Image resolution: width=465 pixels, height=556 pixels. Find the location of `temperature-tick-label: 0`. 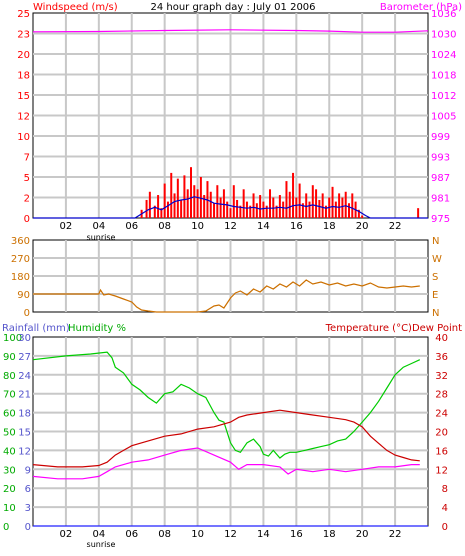

temperature-tick-label: 0 is located at coordinates (445, 527).